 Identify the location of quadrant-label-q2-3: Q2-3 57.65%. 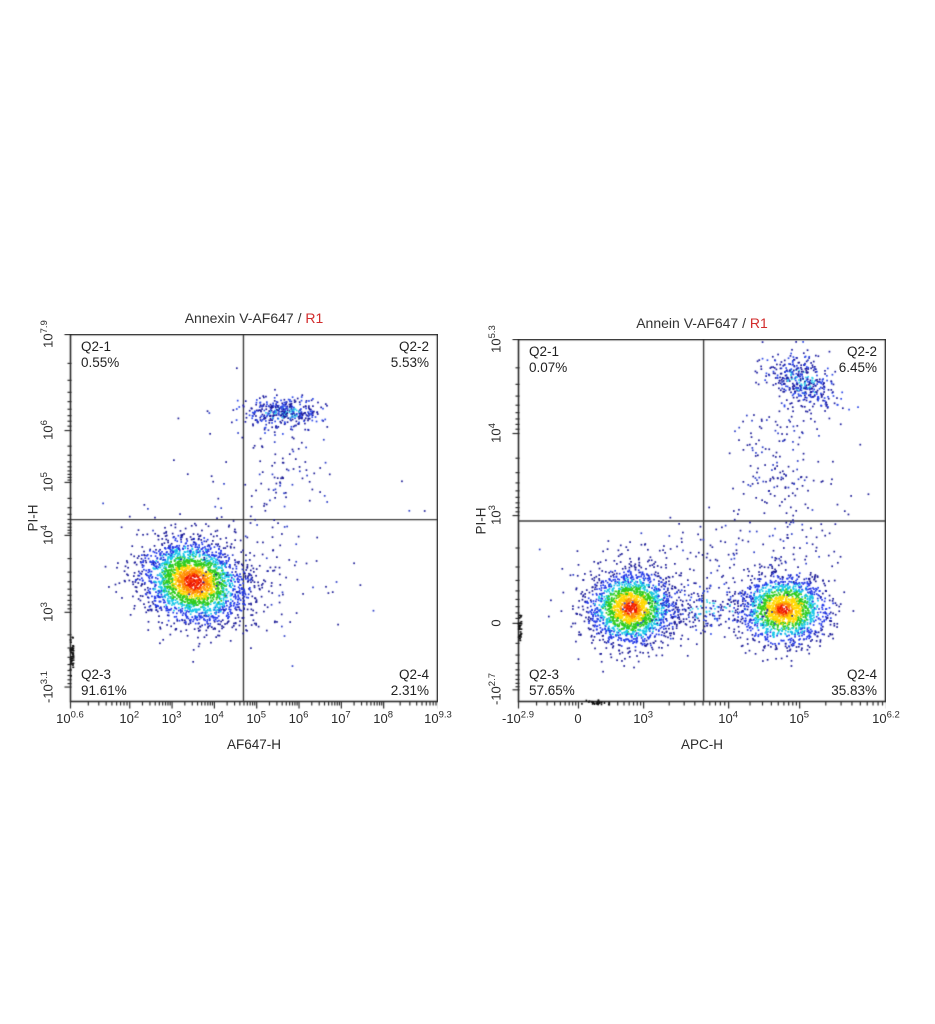
(552, 683).